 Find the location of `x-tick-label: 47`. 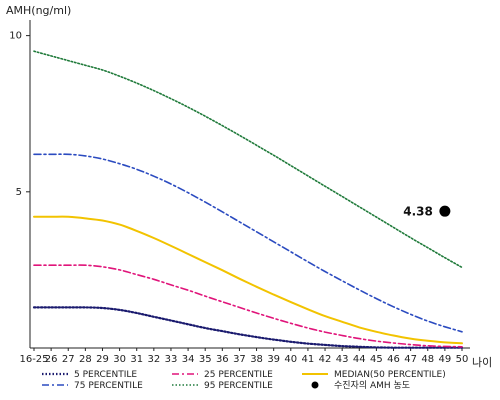

x-tick-label: 47 is located at coordinates (410, 359).